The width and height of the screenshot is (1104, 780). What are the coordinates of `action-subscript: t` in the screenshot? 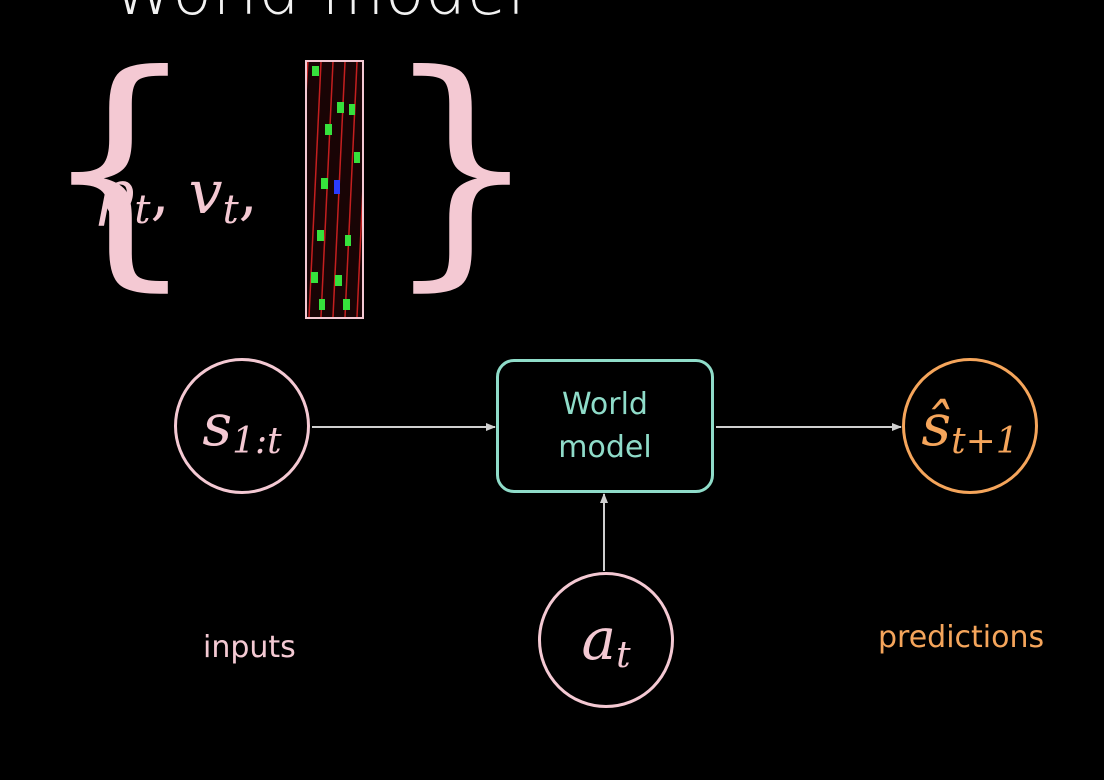 It's located at (623, 655).